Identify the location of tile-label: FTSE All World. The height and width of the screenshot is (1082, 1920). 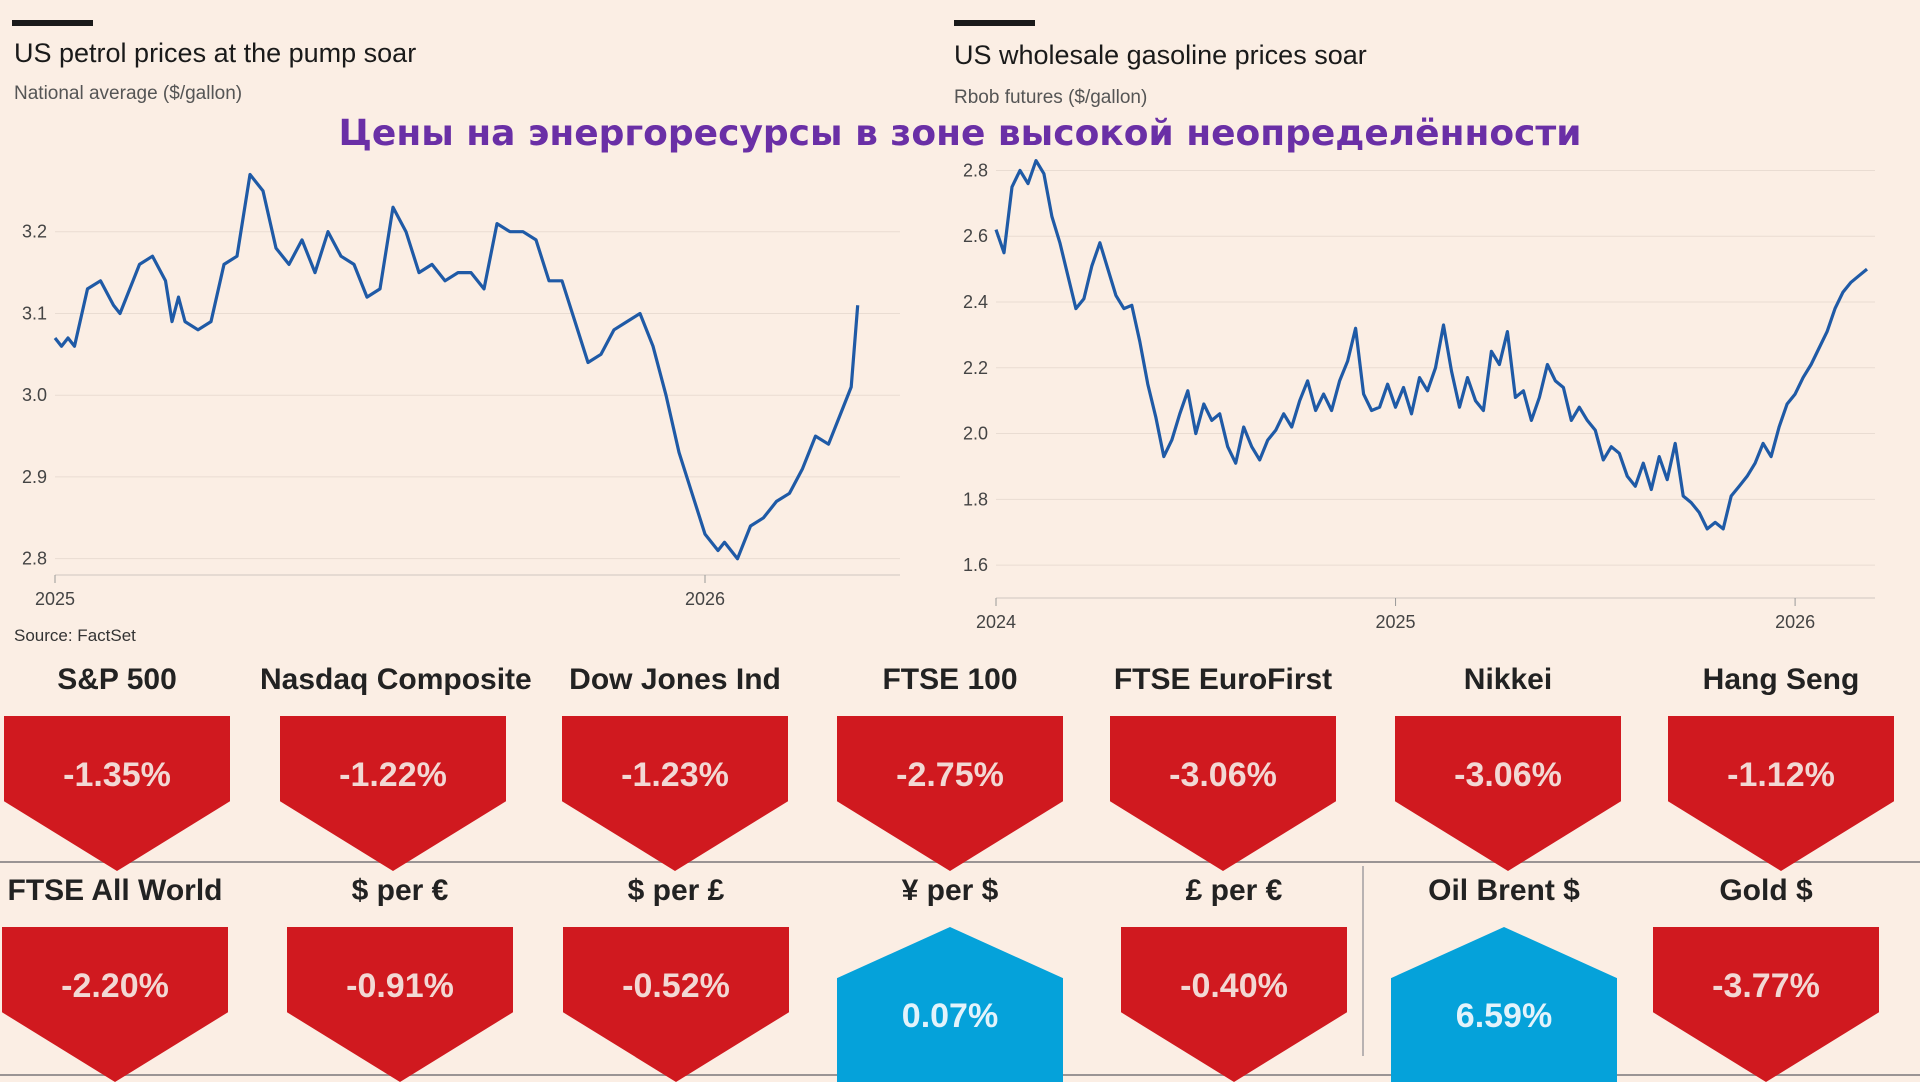
(115, 890).